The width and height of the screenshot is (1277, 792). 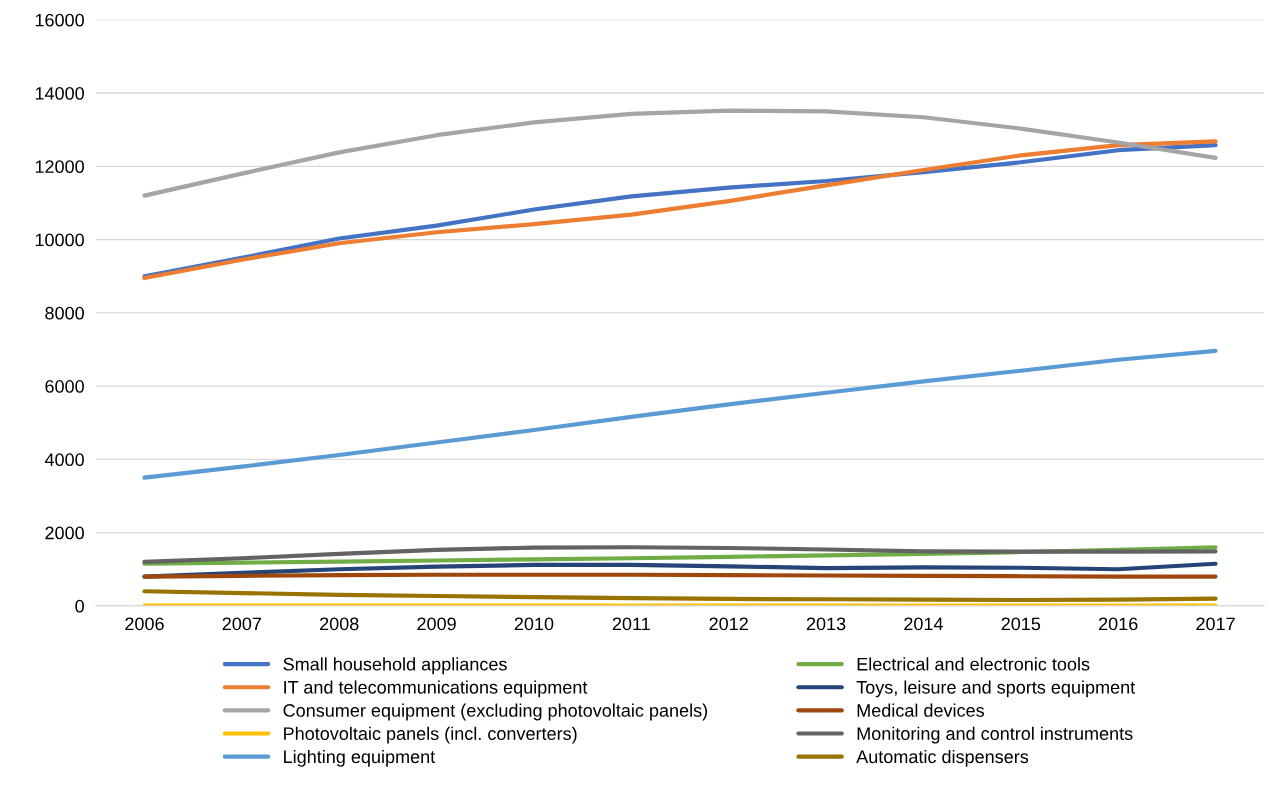 I want to click on x-tick-label: 2012, so click(x=728, y=624).